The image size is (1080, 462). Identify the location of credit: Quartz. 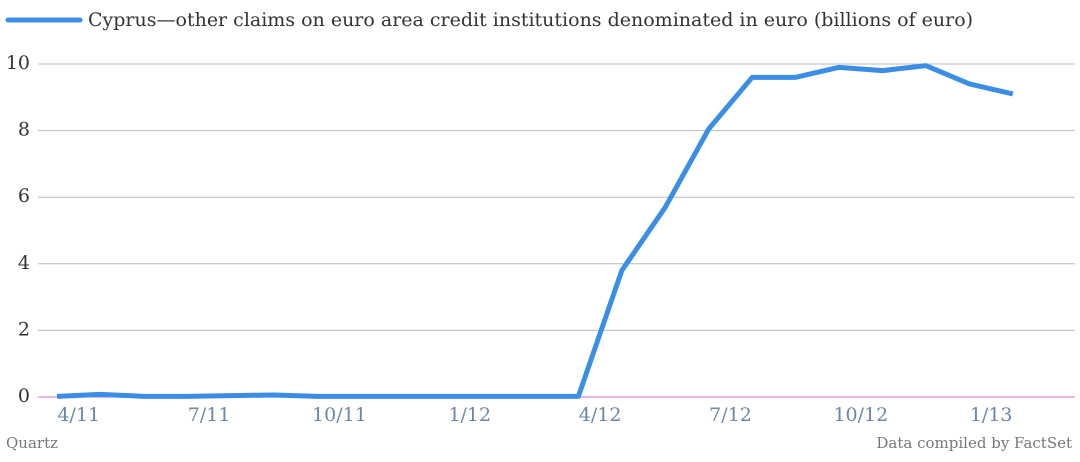
(32, 443).